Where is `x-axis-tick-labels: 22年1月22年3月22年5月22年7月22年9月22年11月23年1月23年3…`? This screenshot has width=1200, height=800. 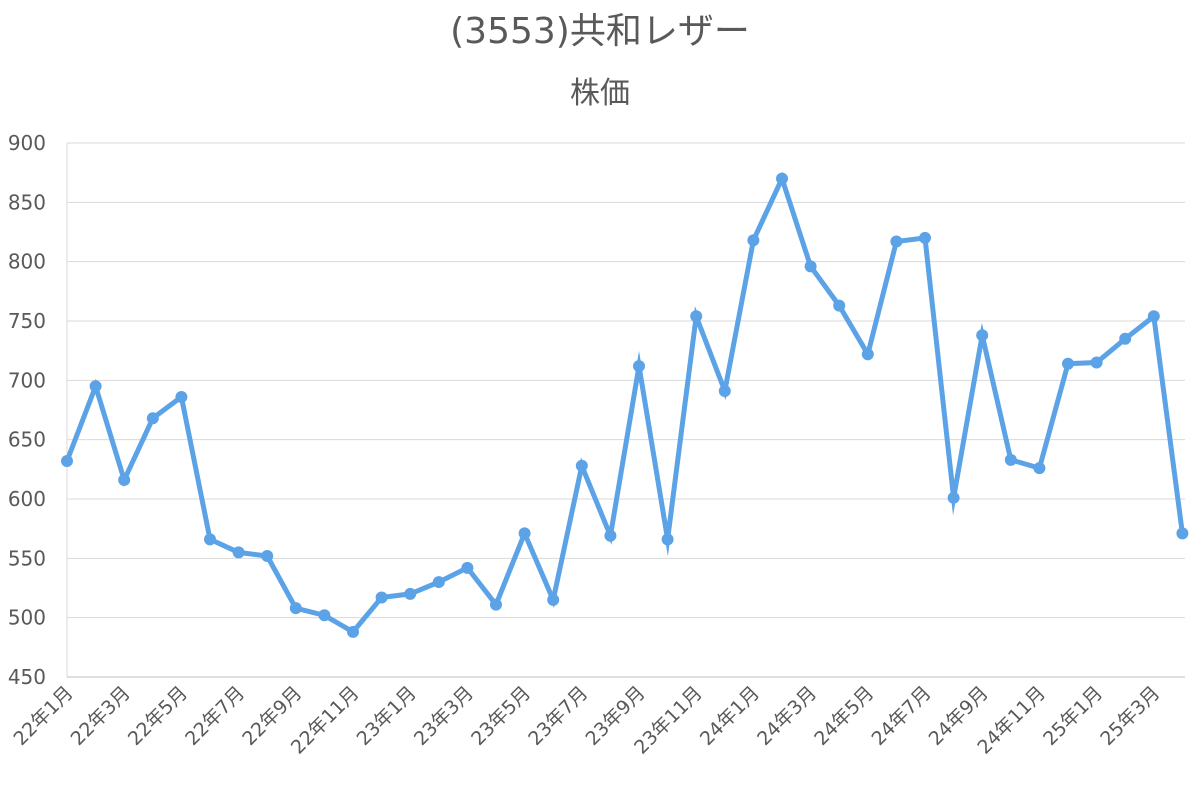
x-axis-tick-labels: 22年1月22年3月22年5月22年7月22年9月22年11月23年1月23年3… is located at coordinates (586, 720).